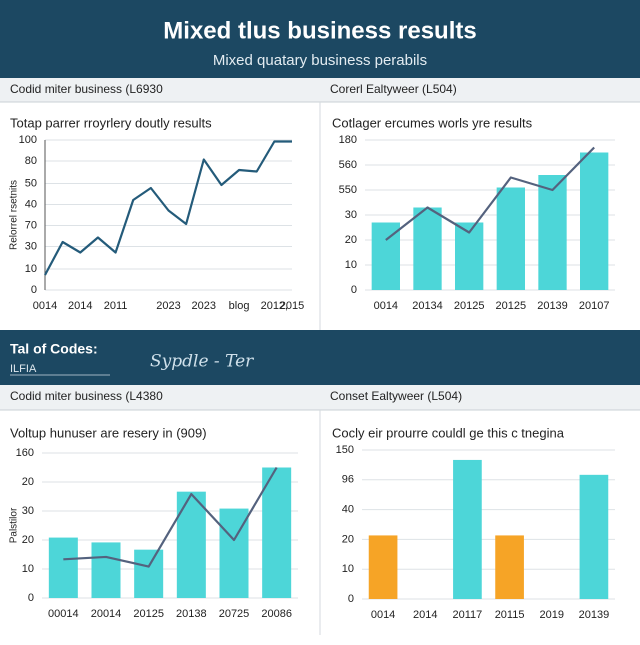 This screenshot has width=640, height=645. Describe the element at coordinates (348, 165) in the screenshot. I see `y-tick-label: 560` at that location.